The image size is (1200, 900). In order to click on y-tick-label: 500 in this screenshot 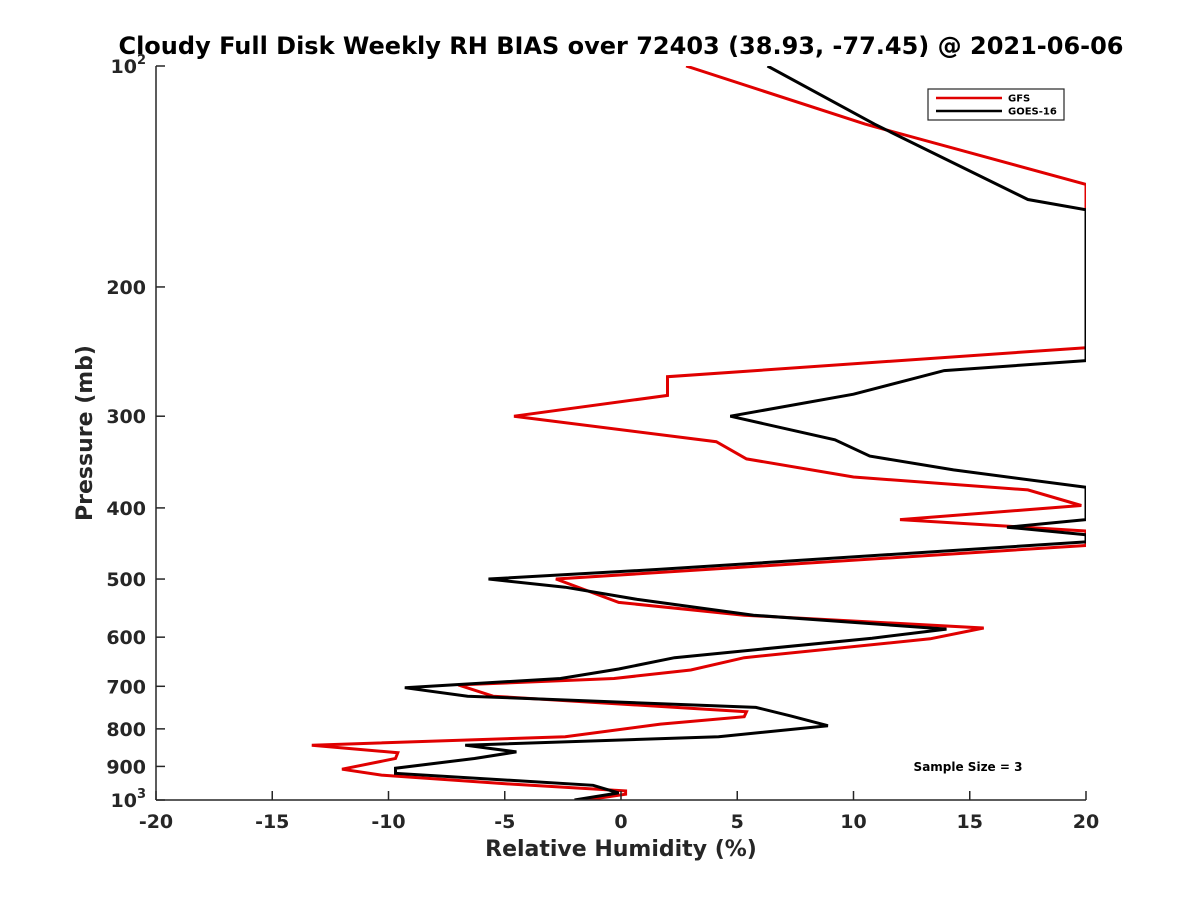, I will do `click(126, 580)`.